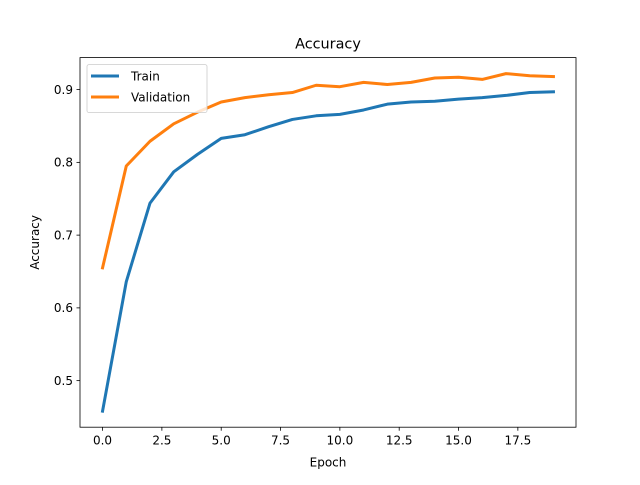 This screenshot has width=640, height=485. I want to click on x-axis-label: Epoch, so click(328, 463).